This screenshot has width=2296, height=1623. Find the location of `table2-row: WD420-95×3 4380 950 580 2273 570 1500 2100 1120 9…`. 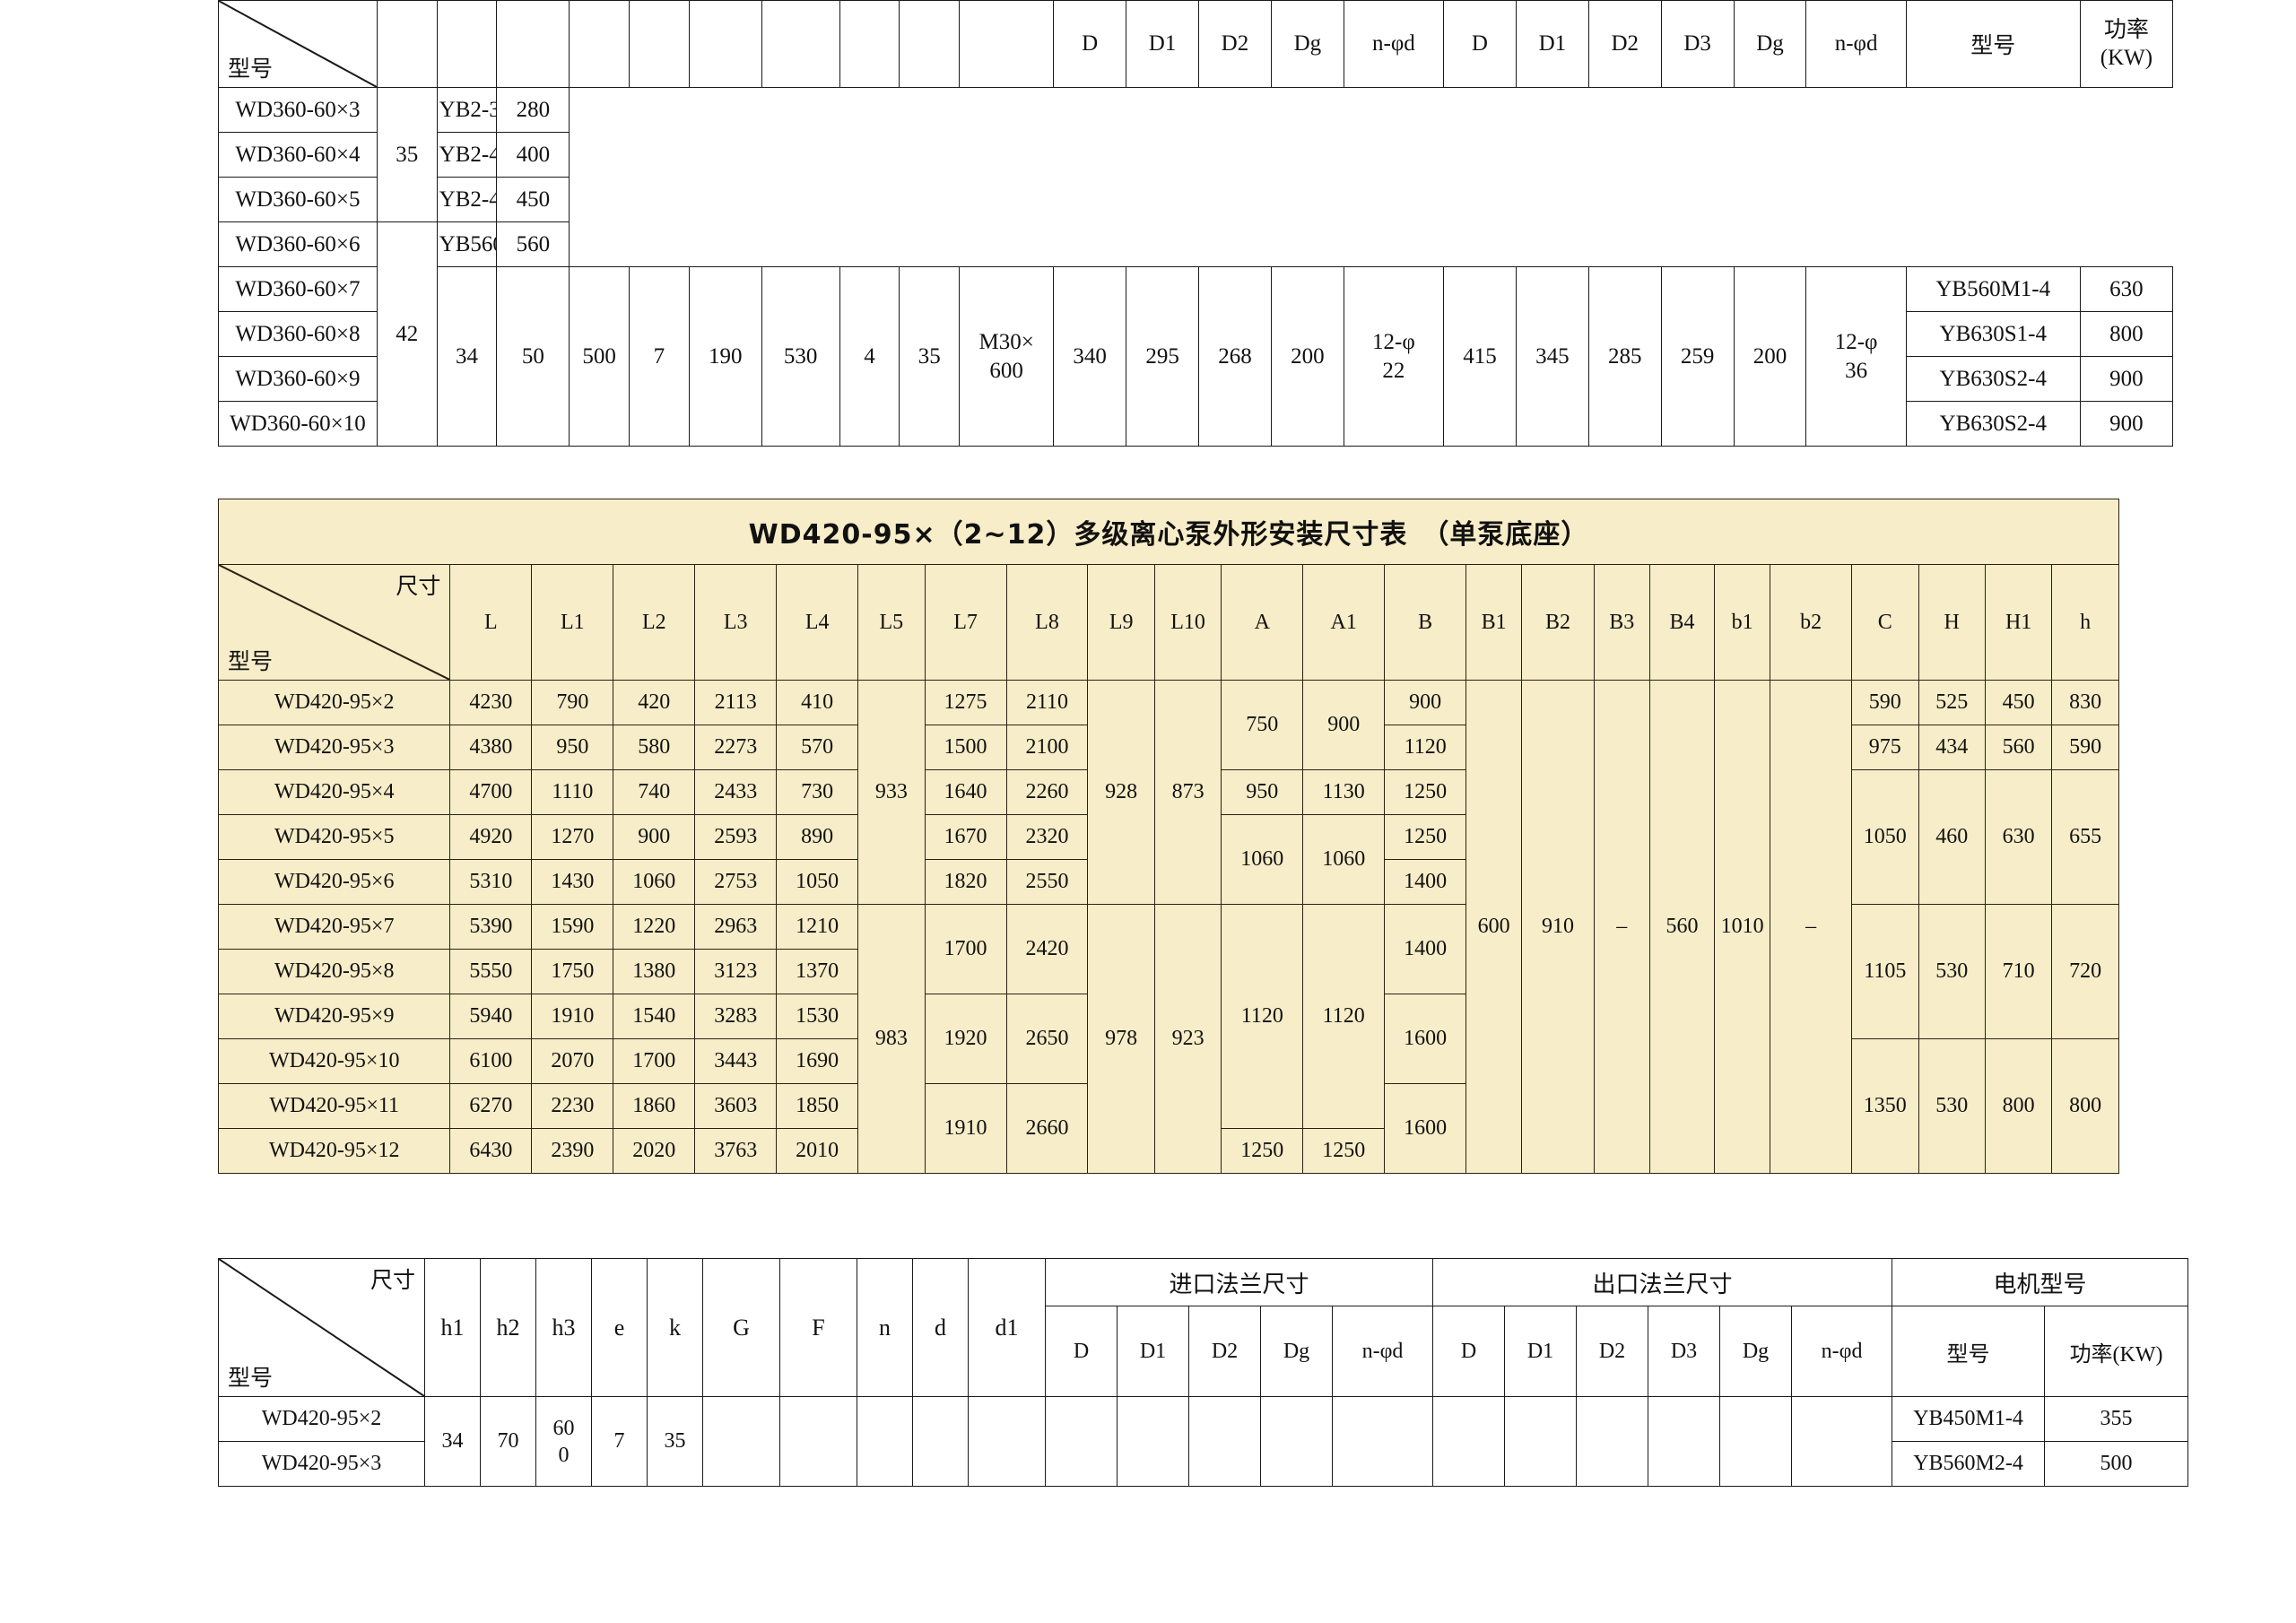

table2-row: WD420-95×3 4380 950 580 2273 570 1500 2100 1120 9… is located at coordinates (1168, 747).